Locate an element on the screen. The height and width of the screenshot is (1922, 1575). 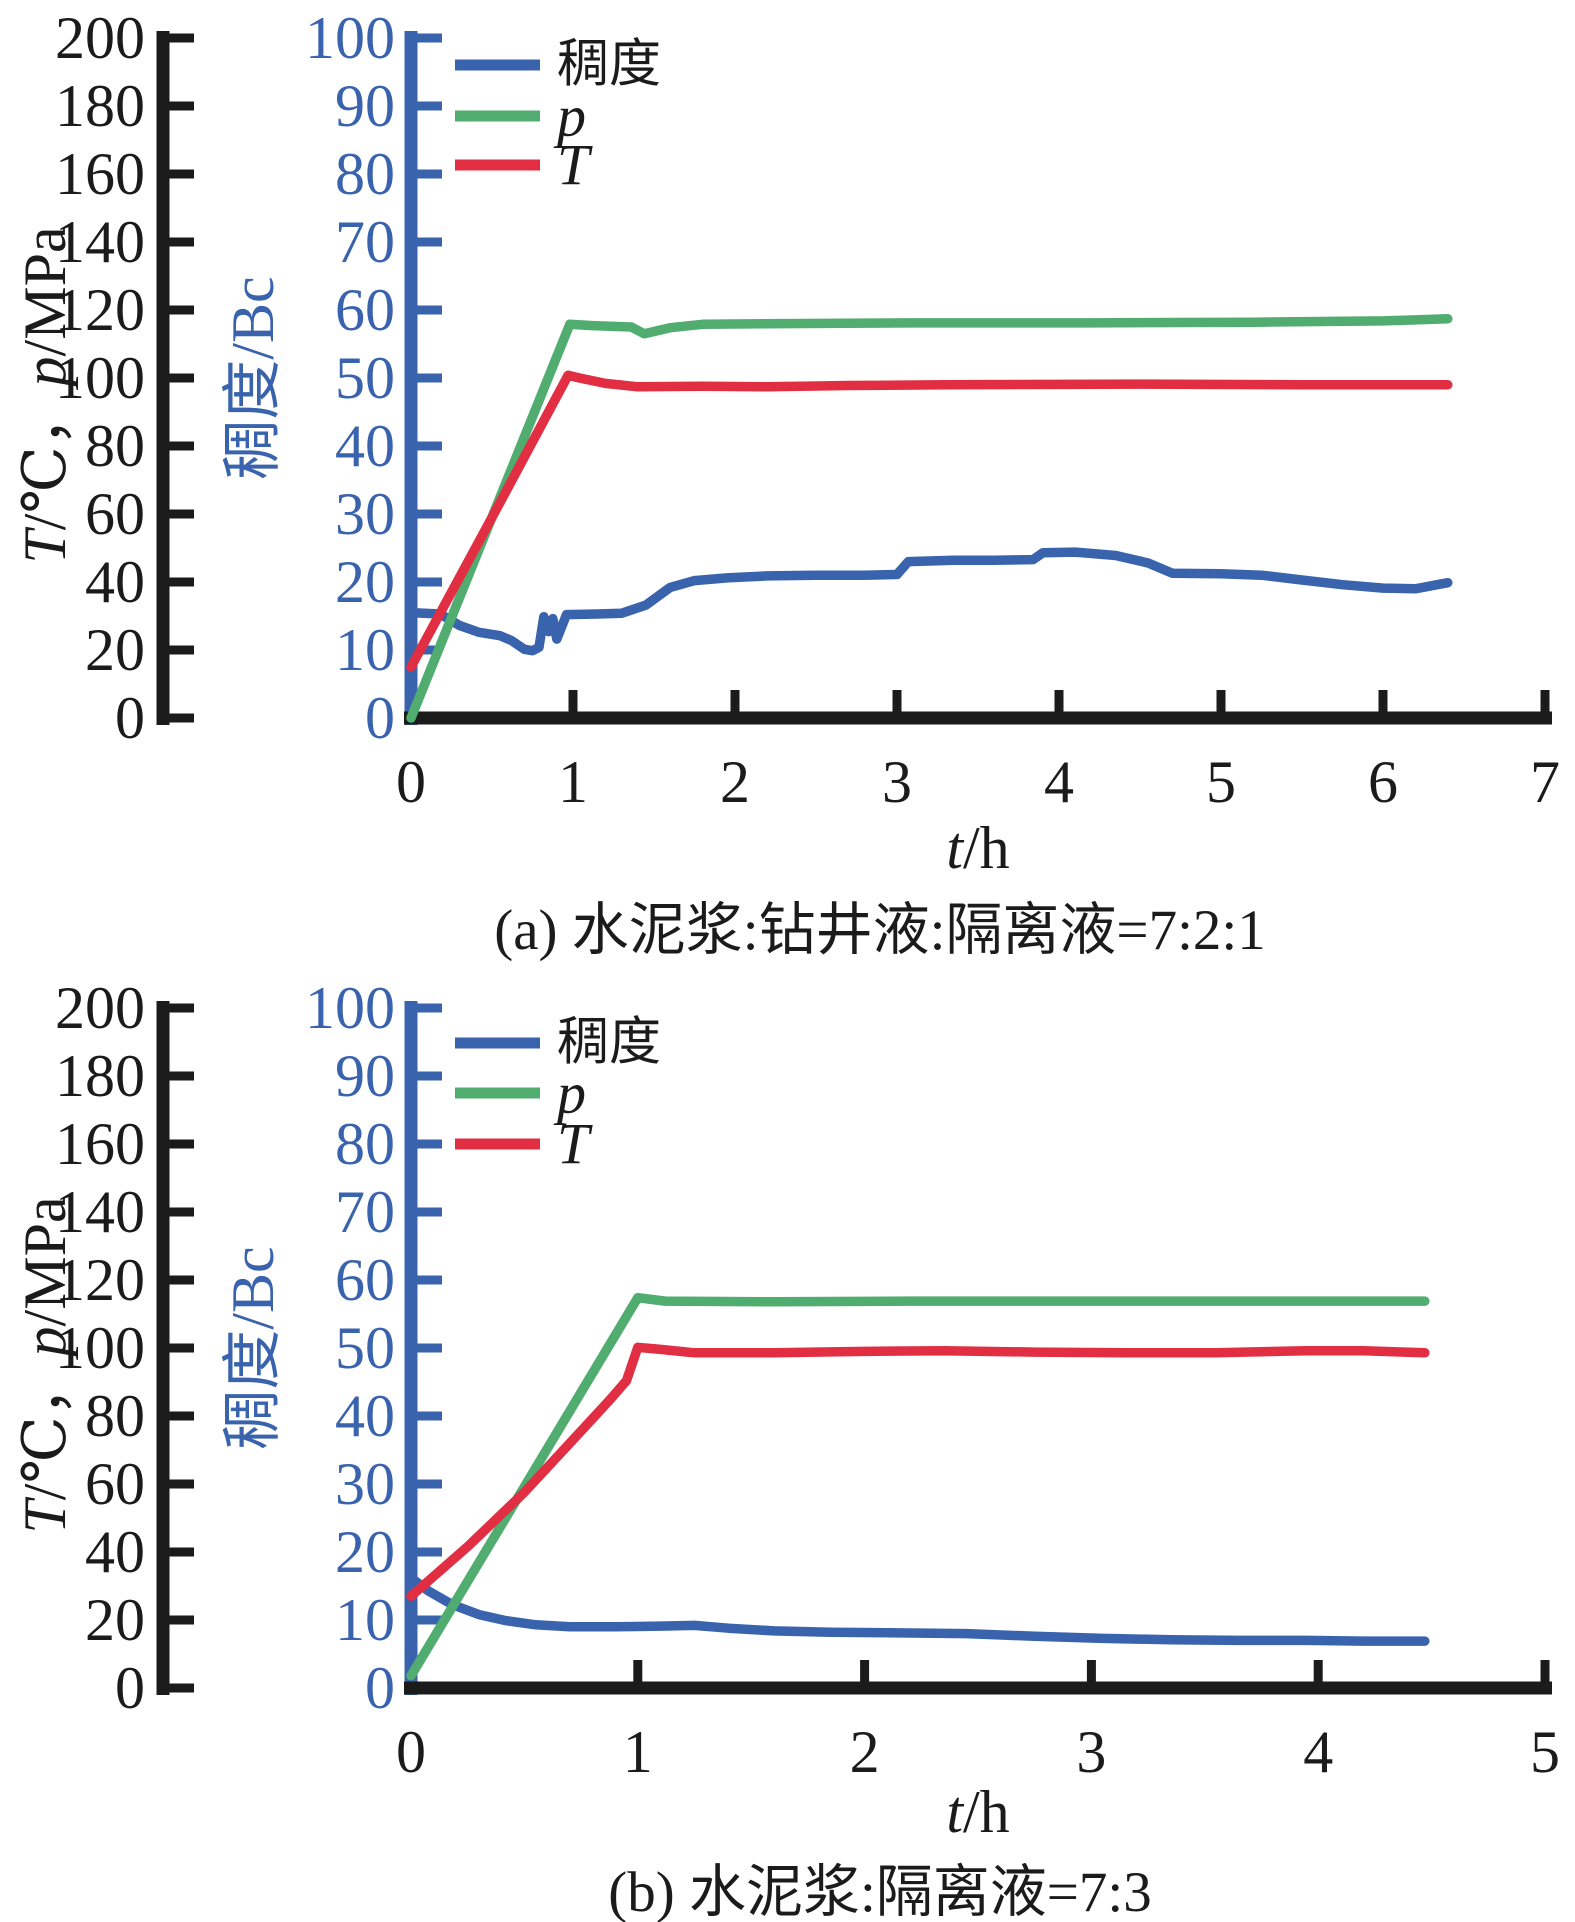
x-axis-tick-label-b: 0 is located at coordinates (411, 1752).